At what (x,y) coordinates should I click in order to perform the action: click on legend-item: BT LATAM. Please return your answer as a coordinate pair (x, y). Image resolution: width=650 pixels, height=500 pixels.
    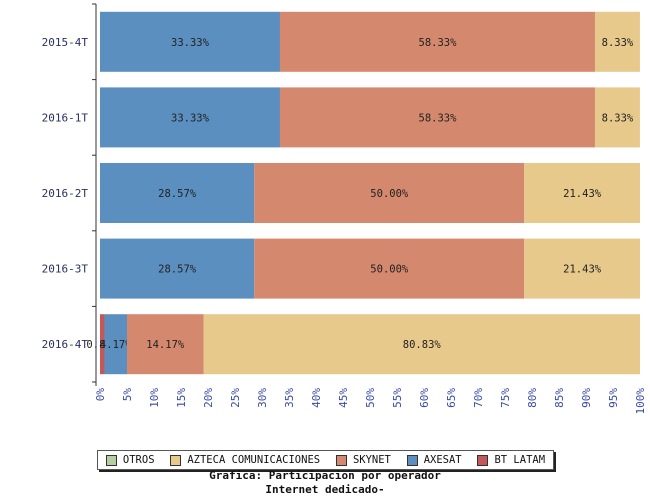
    Looking at the image, I should click on (511, 460).